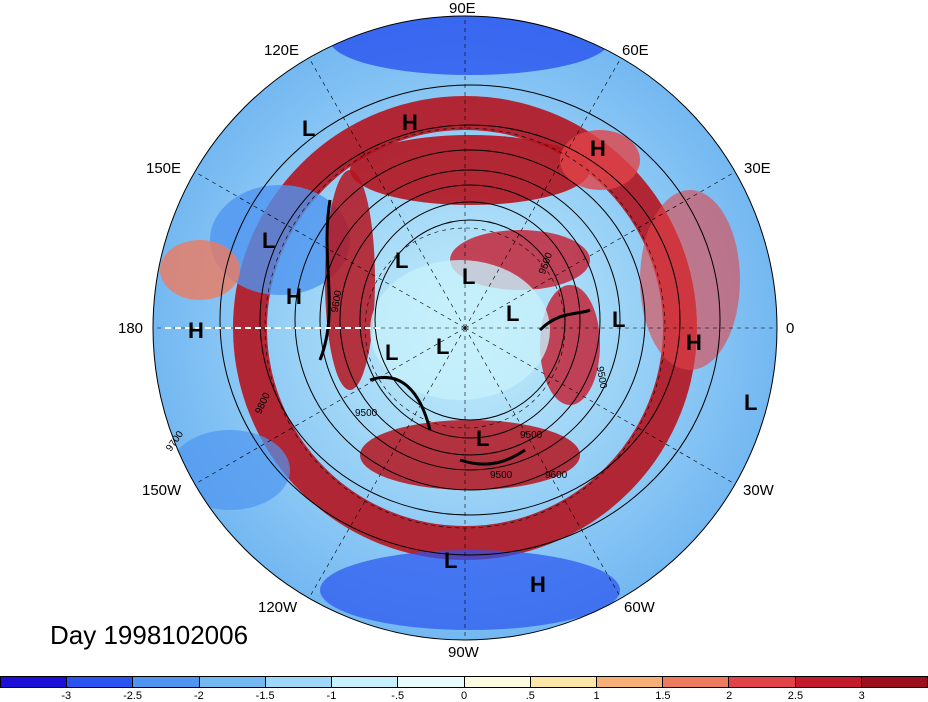 The height and width of the screenshot is (702, 928). What do you see at coordinates (758, 490) in the screenshot?
I see `lon-label-30w: 30W` at bounding box center [758, 490].